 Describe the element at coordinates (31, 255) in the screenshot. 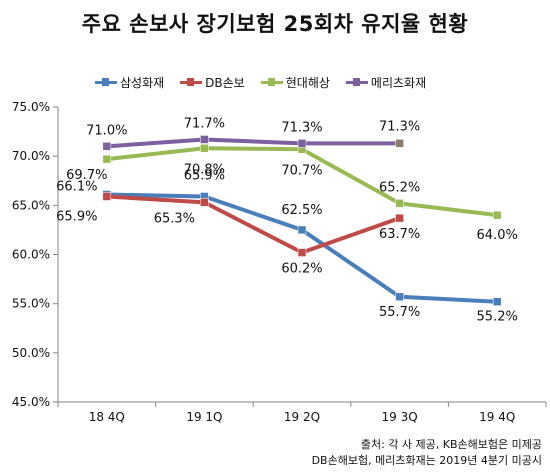

I see `y-tick-label: 60.0%` at that location.